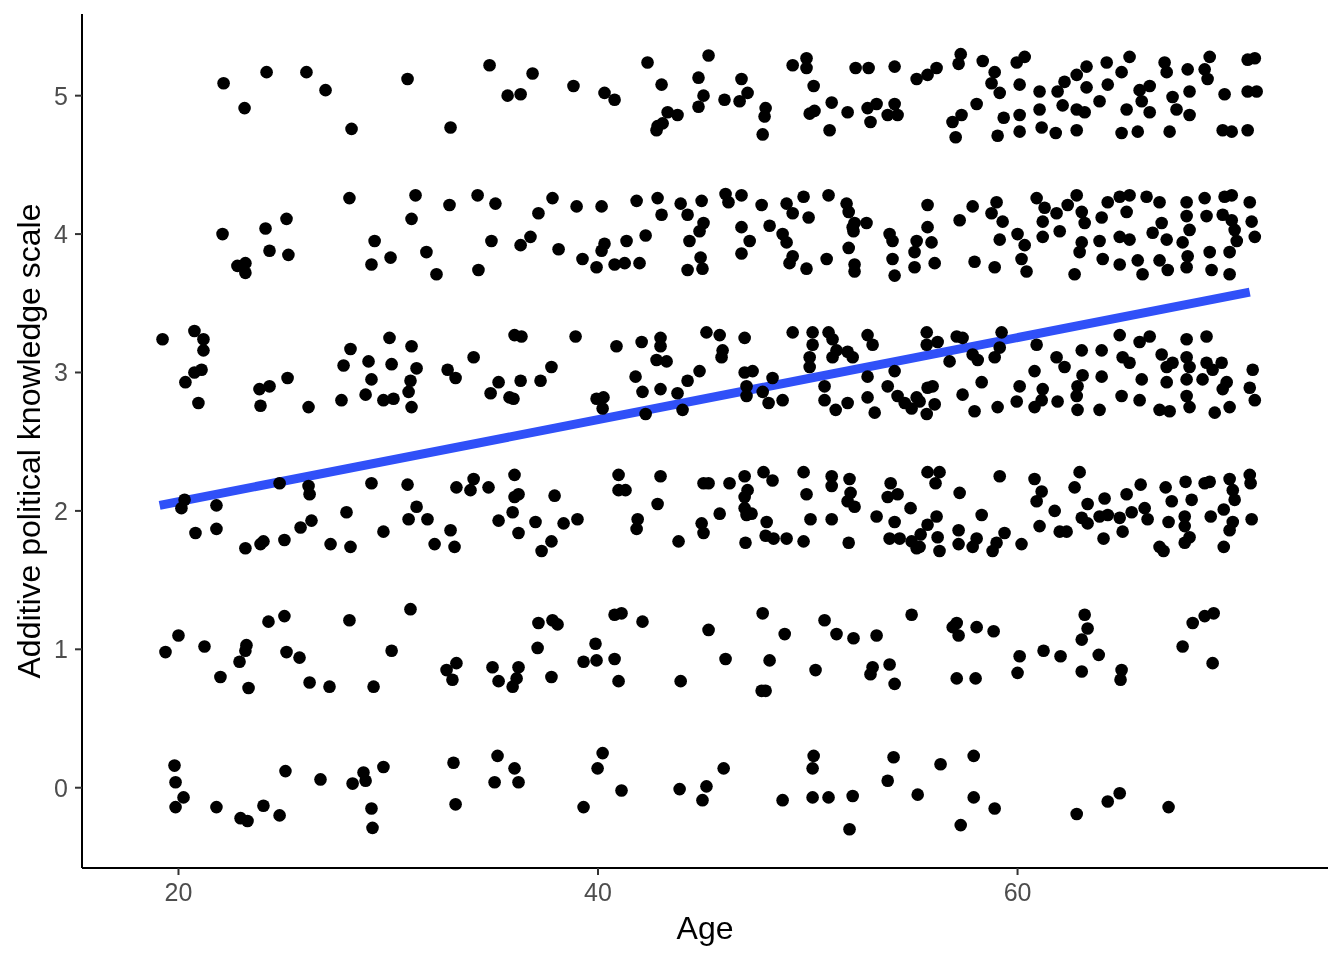  What do you see at coordinates (61, 649) in the screenshot?
I see `y-tick-label: 1` at bounding box center [61, 649].